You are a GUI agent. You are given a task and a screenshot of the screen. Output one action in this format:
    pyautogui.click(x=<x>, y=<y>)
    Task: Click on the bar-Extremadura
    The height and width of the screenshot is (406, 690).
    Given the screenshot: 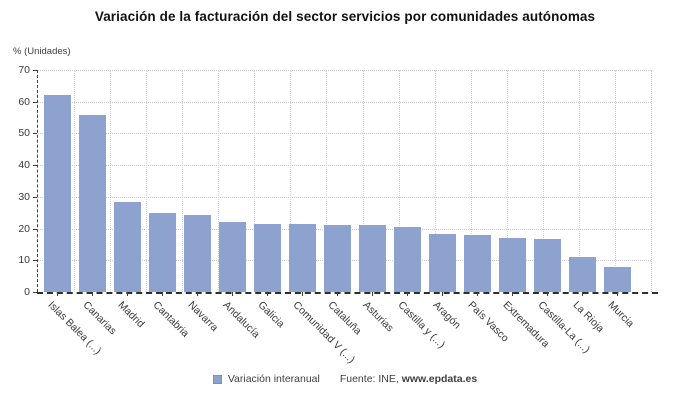 What is the action you would take?
    pyautogui.click(x=512, y=264)
    